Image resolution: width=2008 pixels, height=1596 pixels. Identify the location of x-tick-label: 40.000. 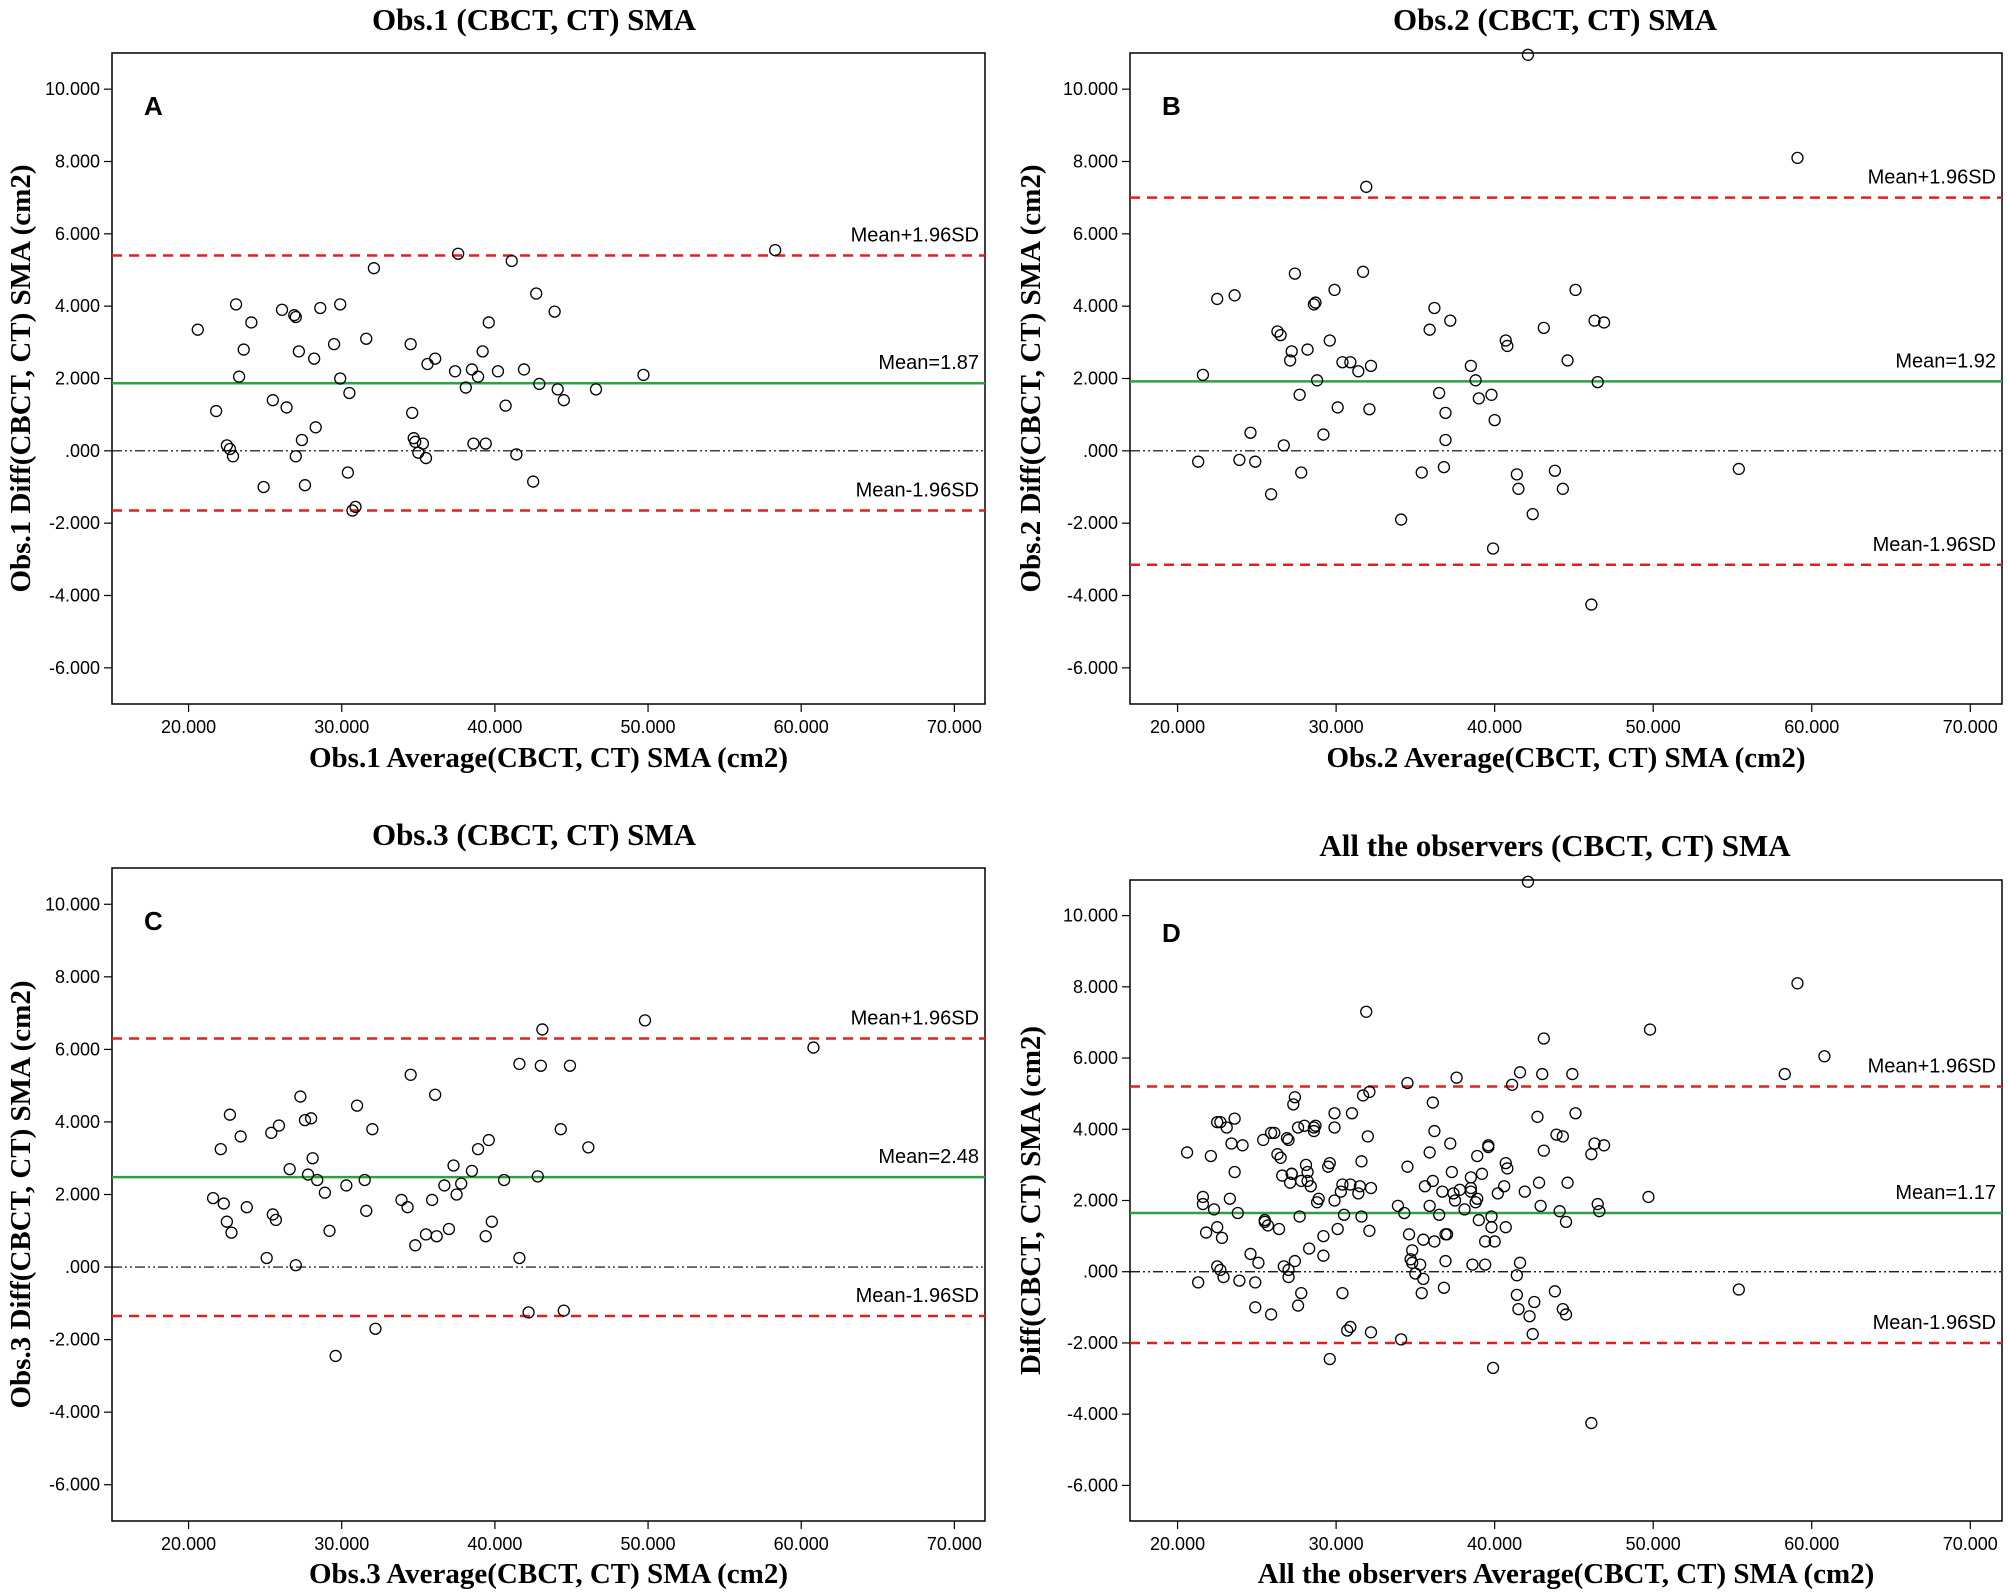
(494, 1544).